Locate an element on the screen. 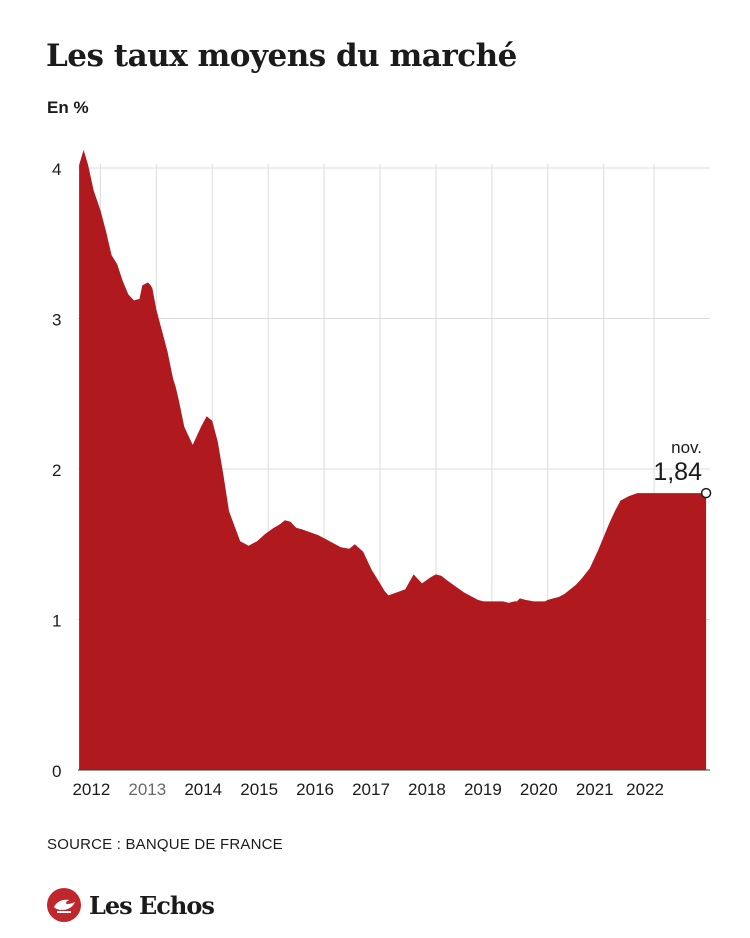 The width and height of the screenshot is (750, 938). source-note: SOURCE : BANQUE DE FRANCE is located at coordinates (165, 844).